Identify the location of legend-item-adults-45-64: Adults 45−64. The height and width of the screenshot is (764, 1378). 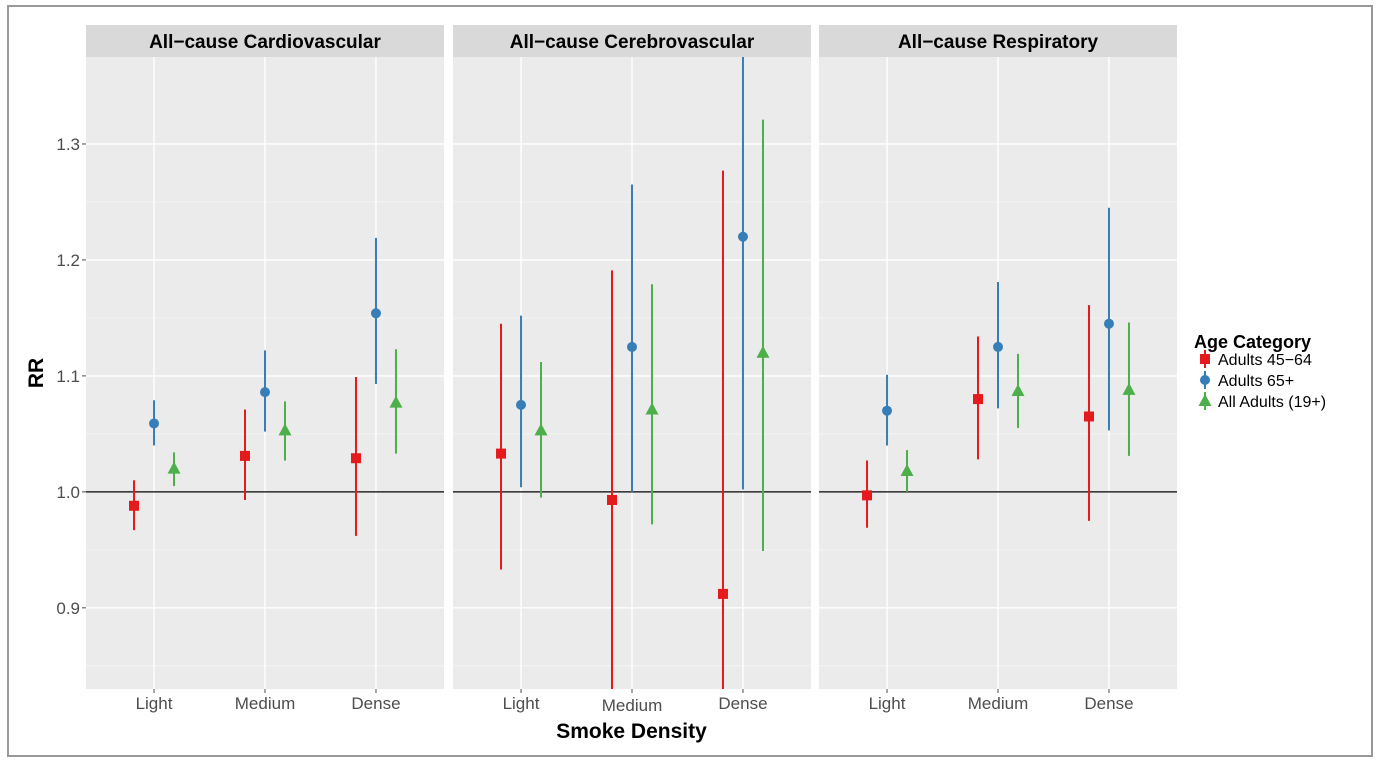
(1256, 359).